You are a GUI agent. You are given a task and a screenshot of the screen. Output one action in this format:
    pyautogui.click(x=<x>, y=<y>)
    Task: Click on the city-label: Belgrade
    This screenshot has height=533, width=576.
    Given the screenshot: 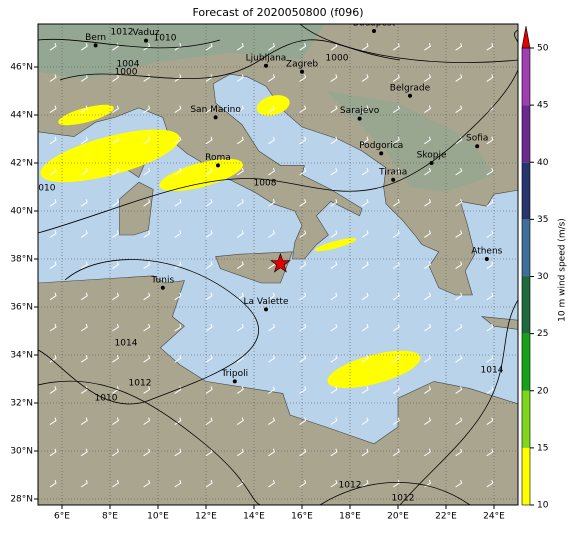 What is the action you would take?
    pyautogui.click(x=410, y=88)
    